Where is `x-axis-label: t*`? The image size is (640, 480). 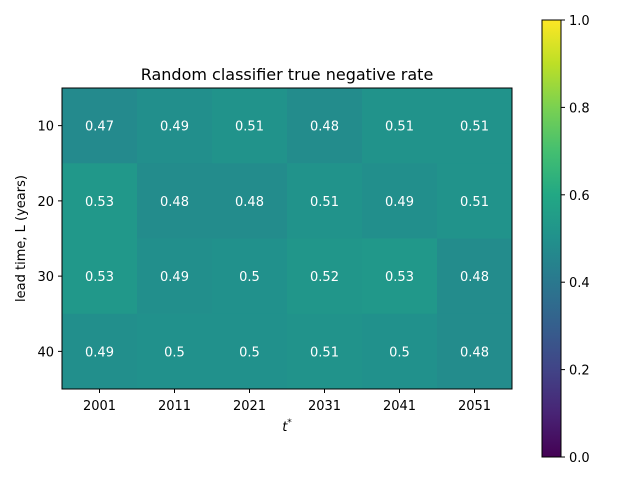 x-axis-label: t* is located at coordinates (287, 426).